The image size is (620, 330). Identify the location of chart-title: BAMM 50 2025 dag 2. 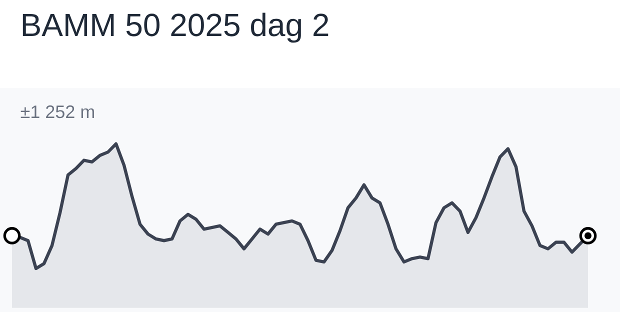
(175, 27).